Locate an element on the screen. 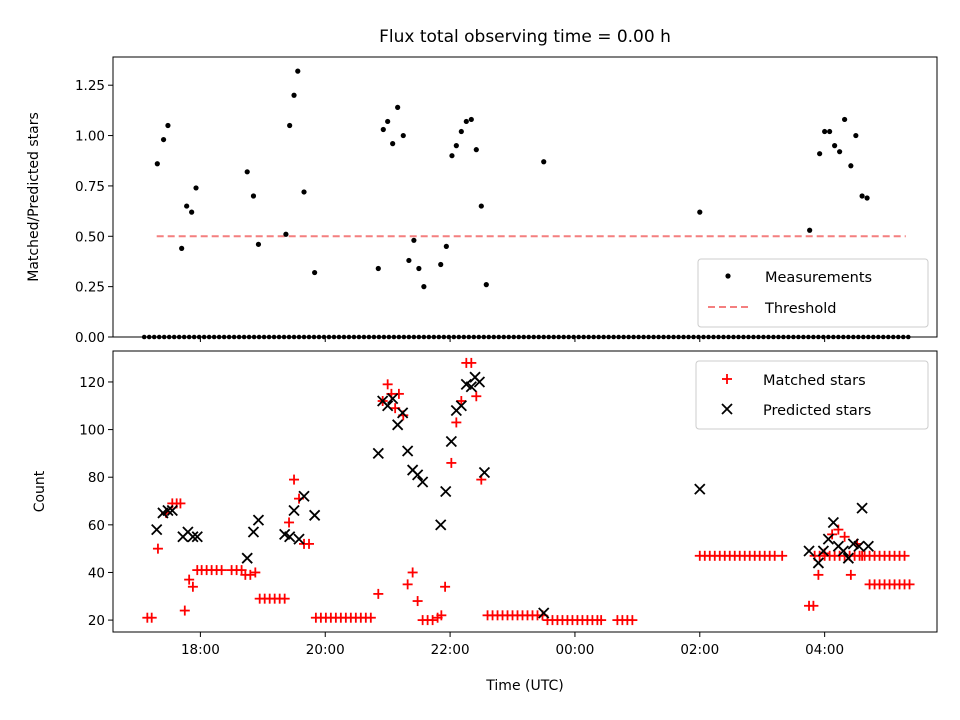 The width and height of the screenshot is (960, 720). y-tick-label: 1.00 is located at coordinates (90, 137).